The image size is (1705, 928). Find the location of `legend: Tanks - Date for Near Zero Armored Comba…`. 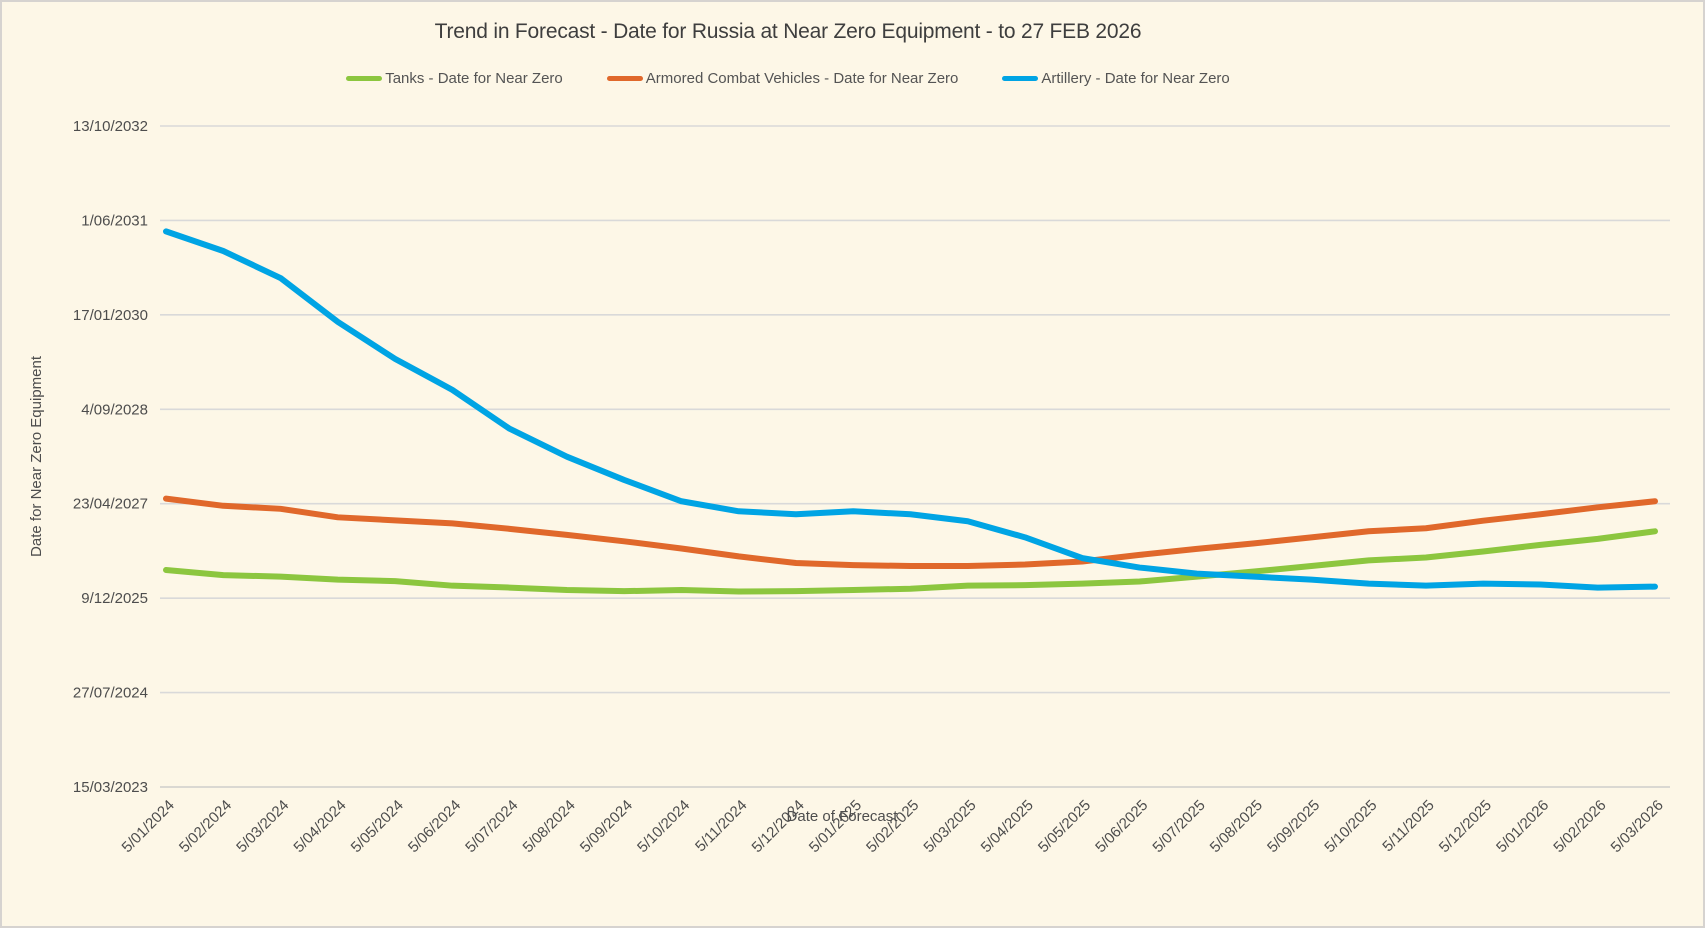

legend: Tanks - Date for Near Zero Armored Comba… is located at coordinates (788, 78).